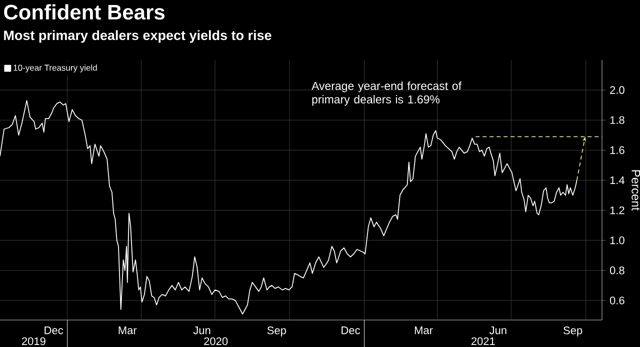 The image size is (640, 347). I want to click on y-tick-label: 2.0, so click(617, 90).